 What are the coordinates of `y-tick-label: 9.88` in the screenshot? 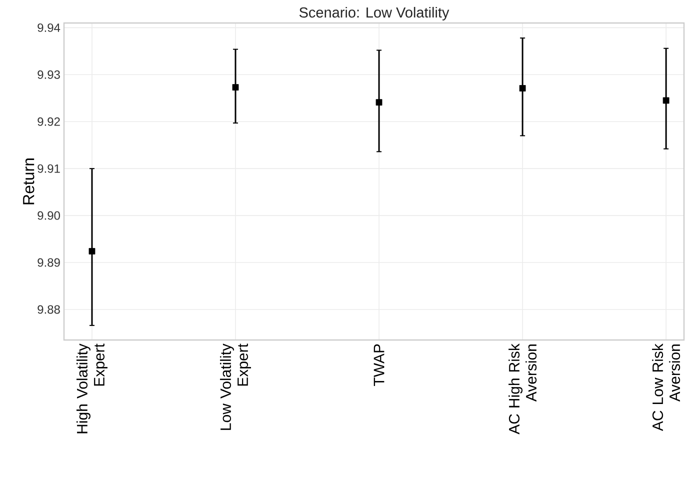 It's located at (49, 309).